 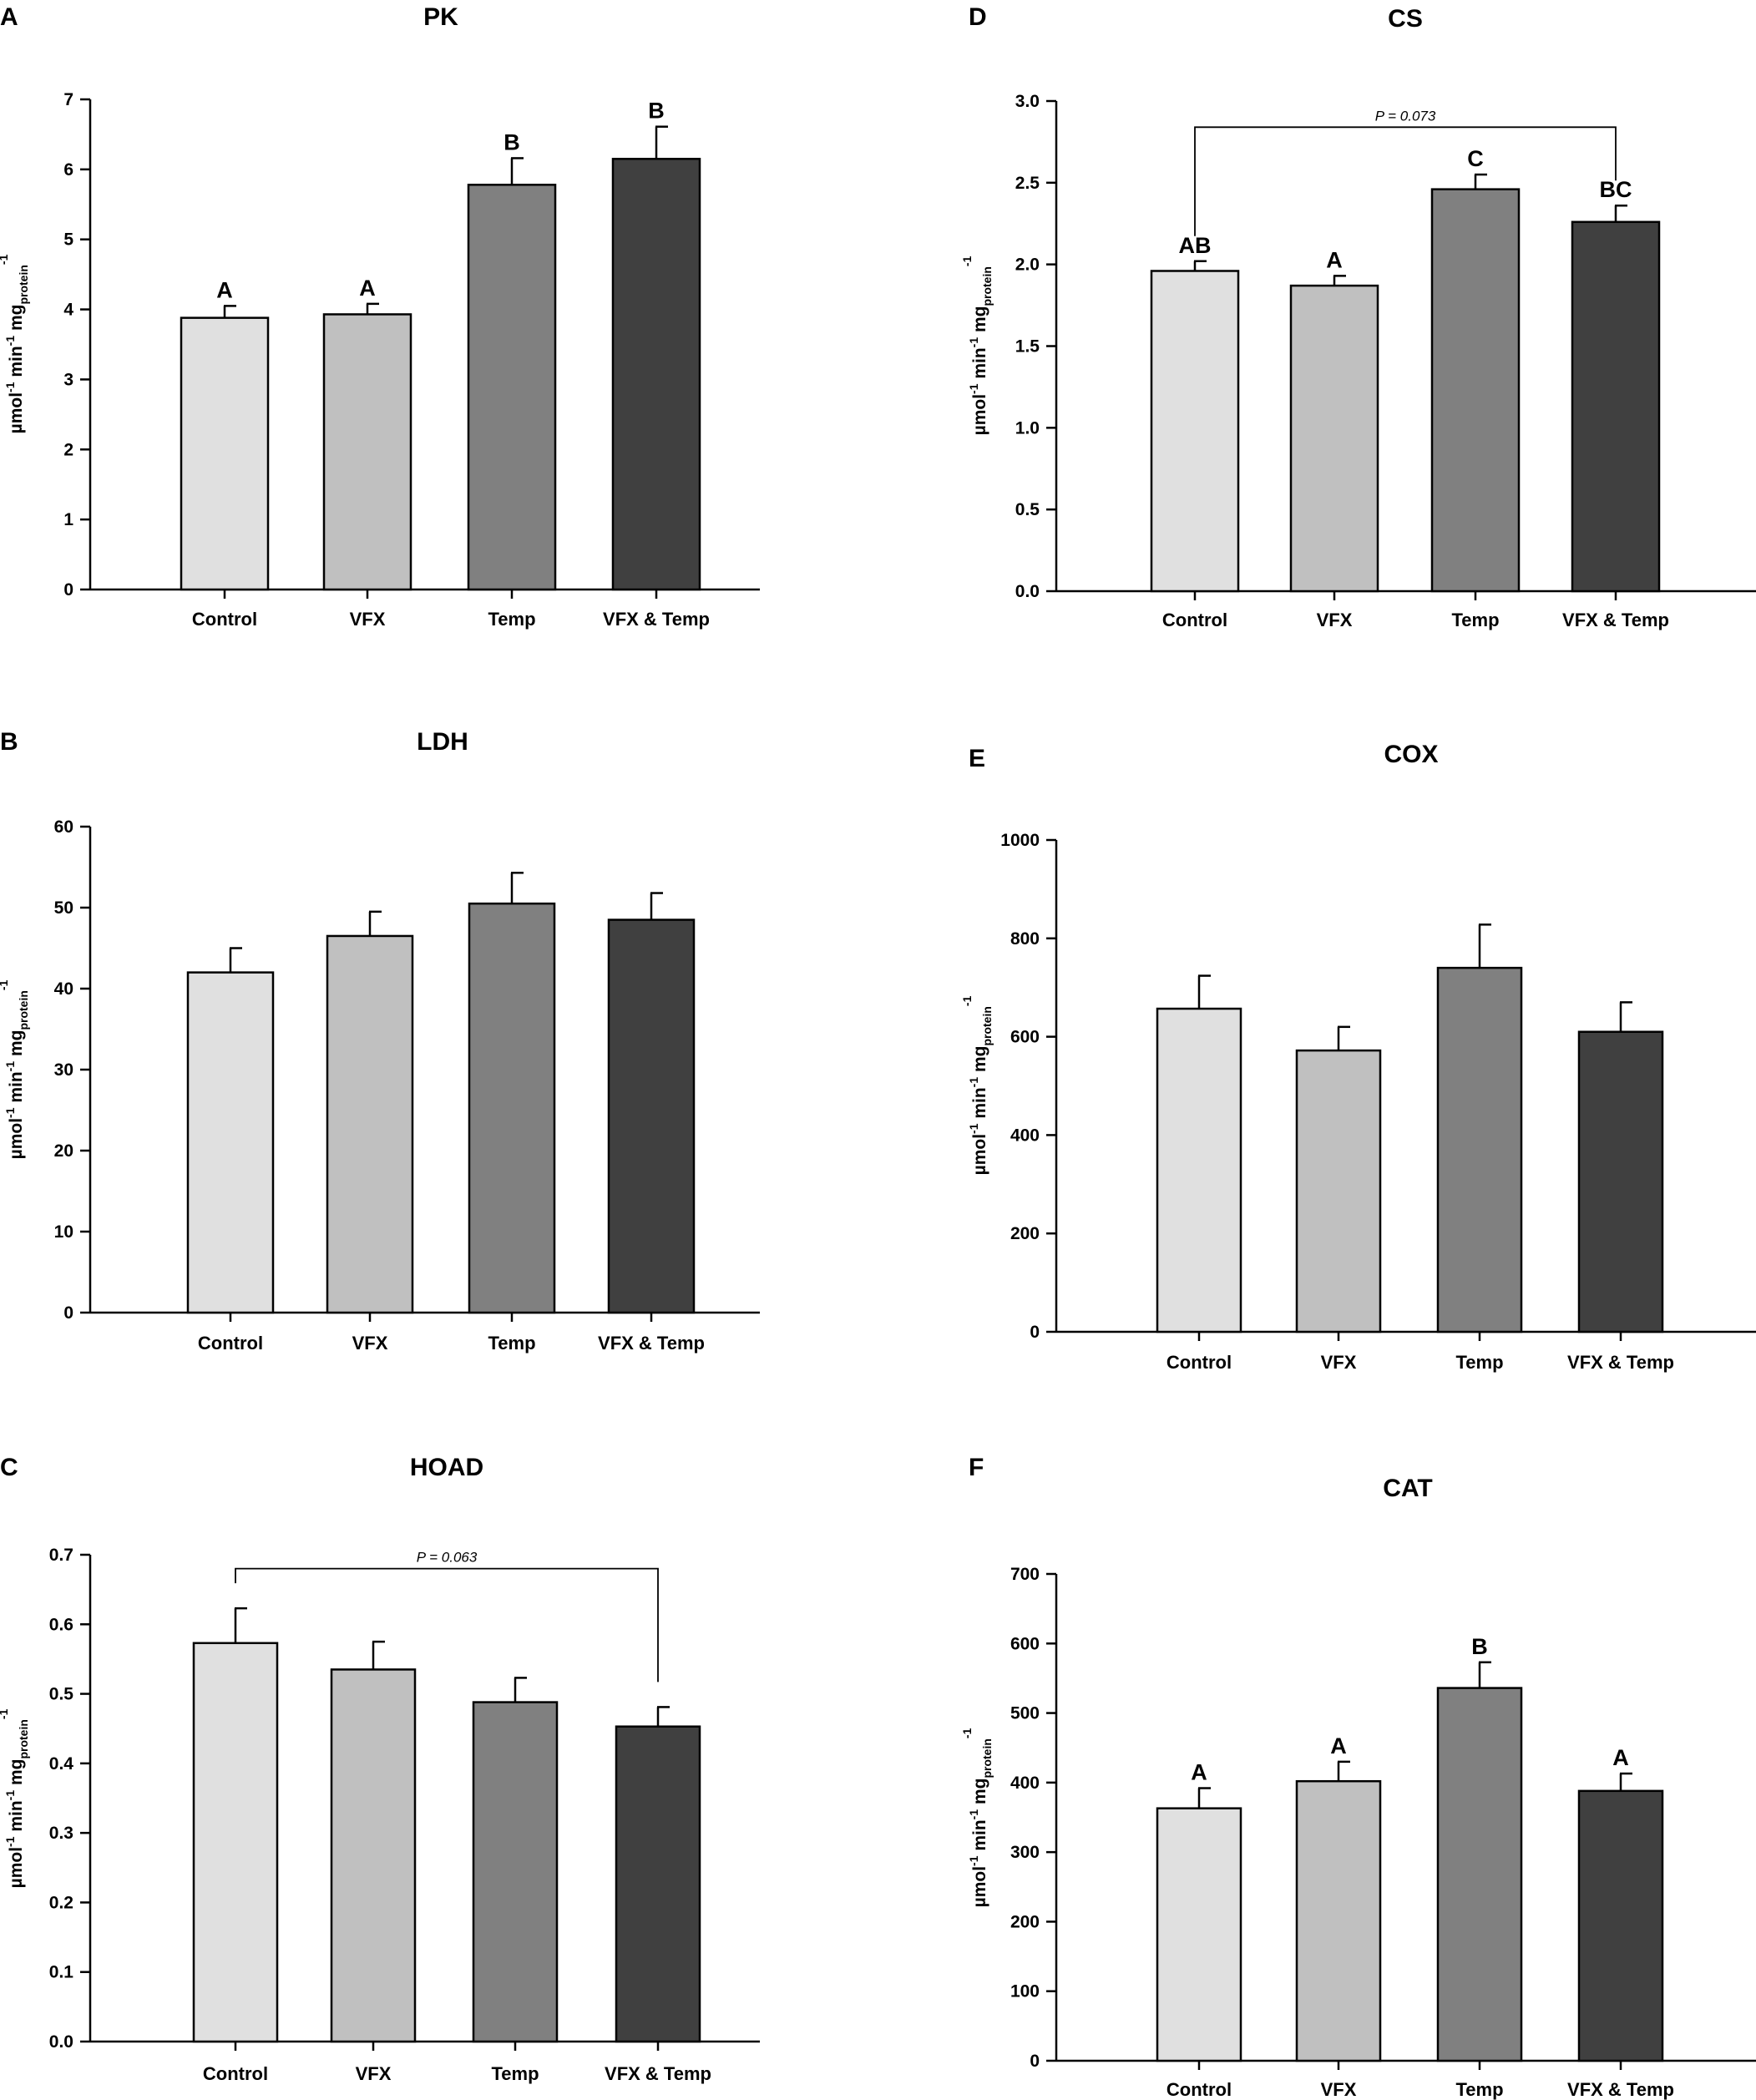 What do you see at coordinates (1025, 1713) in the screenshot?
I see `y-tick-label: 500` at bounding box center [1025, 1713].